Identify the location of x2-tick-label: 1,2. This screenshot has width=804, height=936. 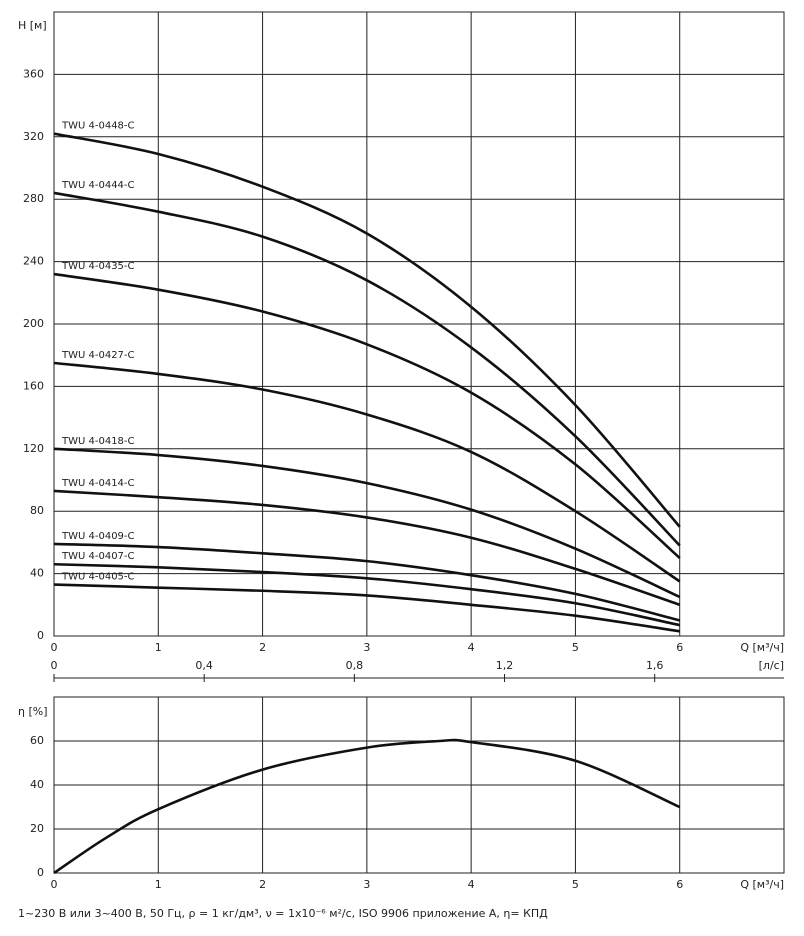
(505, 665).